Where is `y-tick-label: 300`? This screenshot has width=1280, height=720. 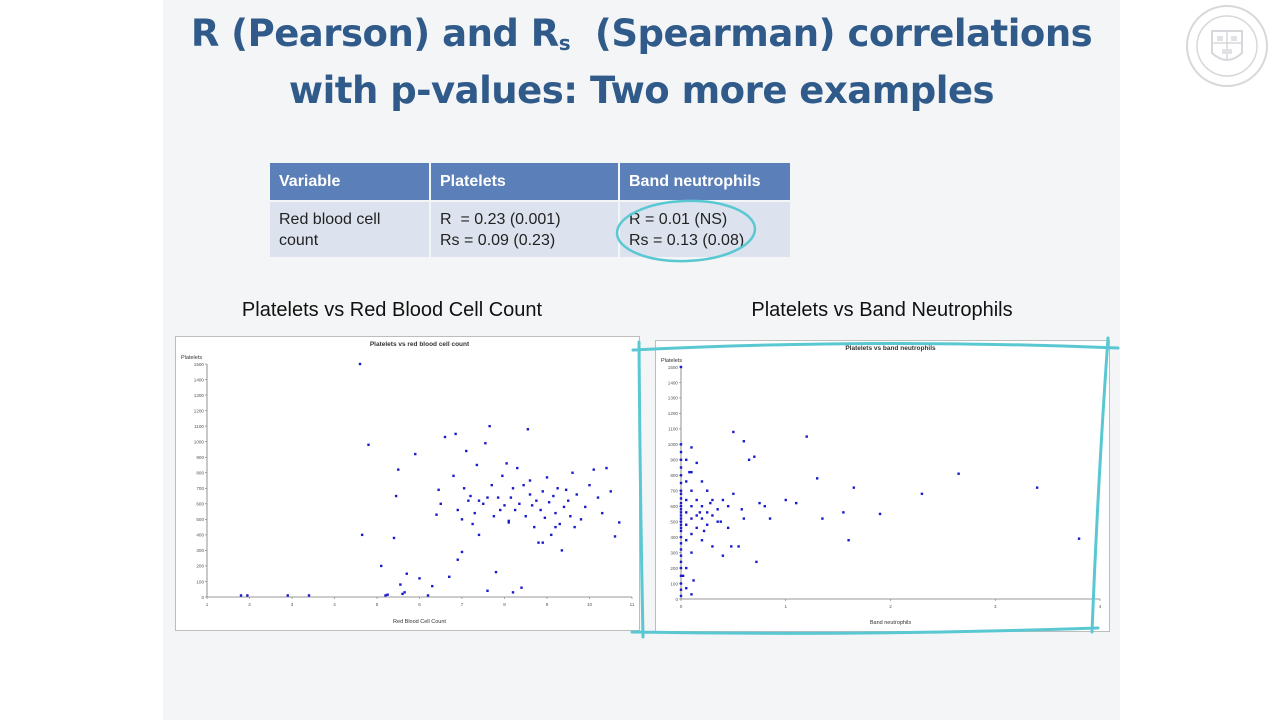 y-tick-label: 300 is located at coordinates (674, 552).